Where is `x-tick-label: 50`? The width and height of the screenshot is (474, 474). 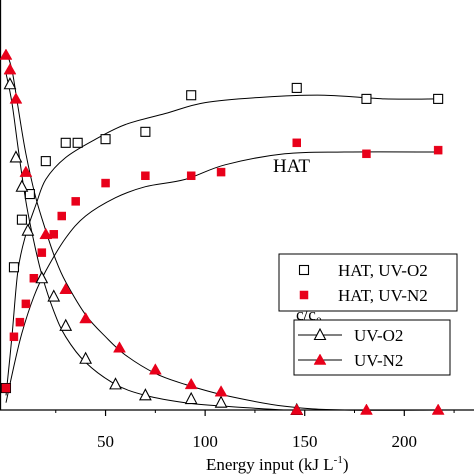 x-tick-label: 50 is located at coordinates (105, 441).